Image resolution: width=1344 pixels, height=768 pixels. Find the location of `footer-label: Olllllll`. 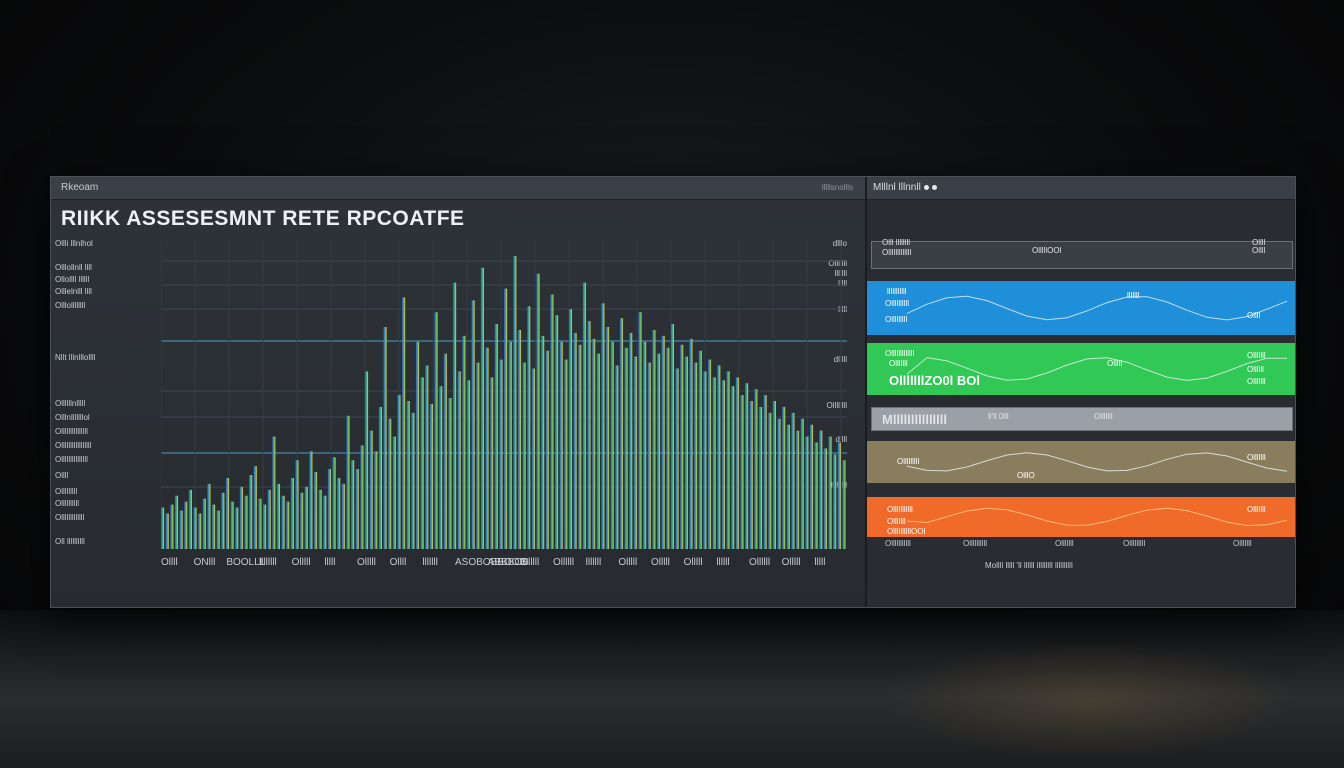

footer-label: Olllllll is located at coordinates (1242, 543).